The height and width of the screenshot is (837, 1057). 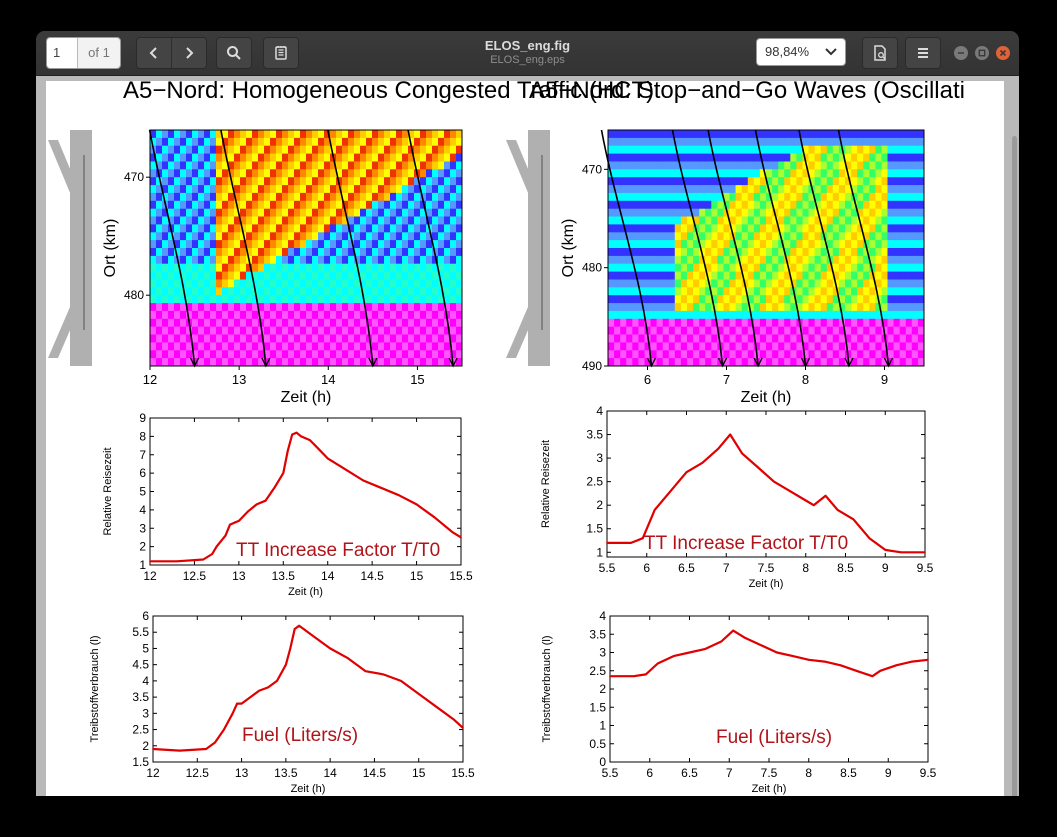 What do you see at coordinates (62, 53) in the screenshot?
I see `page-number-input: 1` at bounding box center [62, 53].